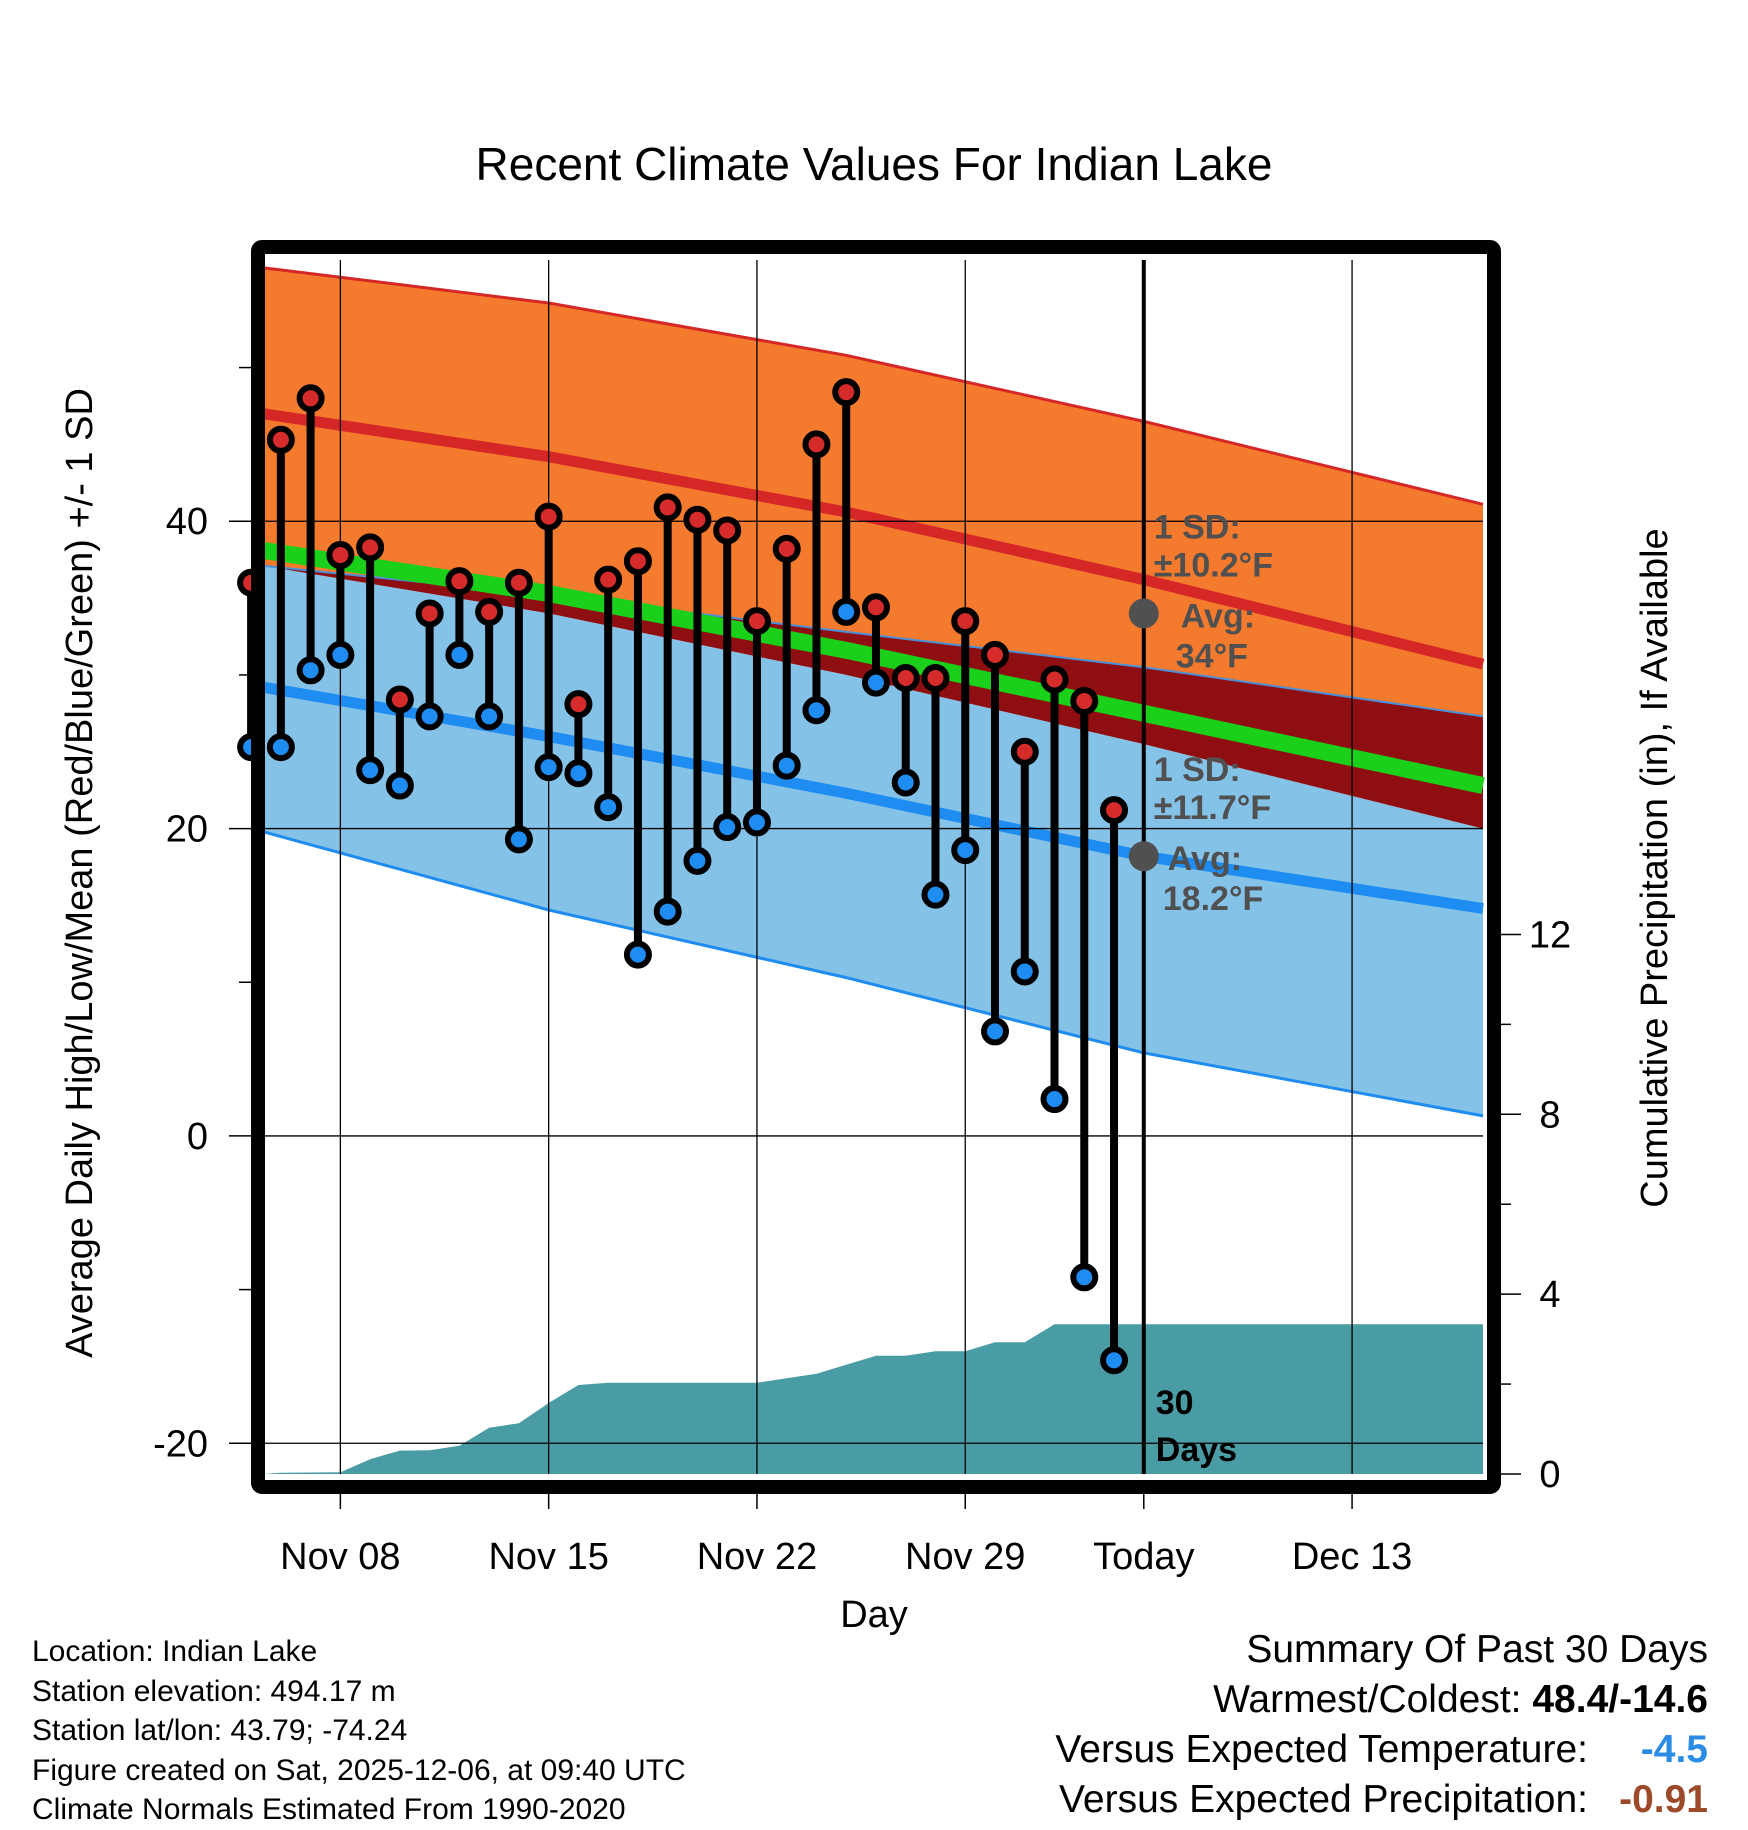 Image resolution: width=1748 pixels, height=1830 pixels. Describe the element at coordinates (1373, 1699) in the screenshot. I see `summary-warmest-label: Warmest/Coldest:` at that location.